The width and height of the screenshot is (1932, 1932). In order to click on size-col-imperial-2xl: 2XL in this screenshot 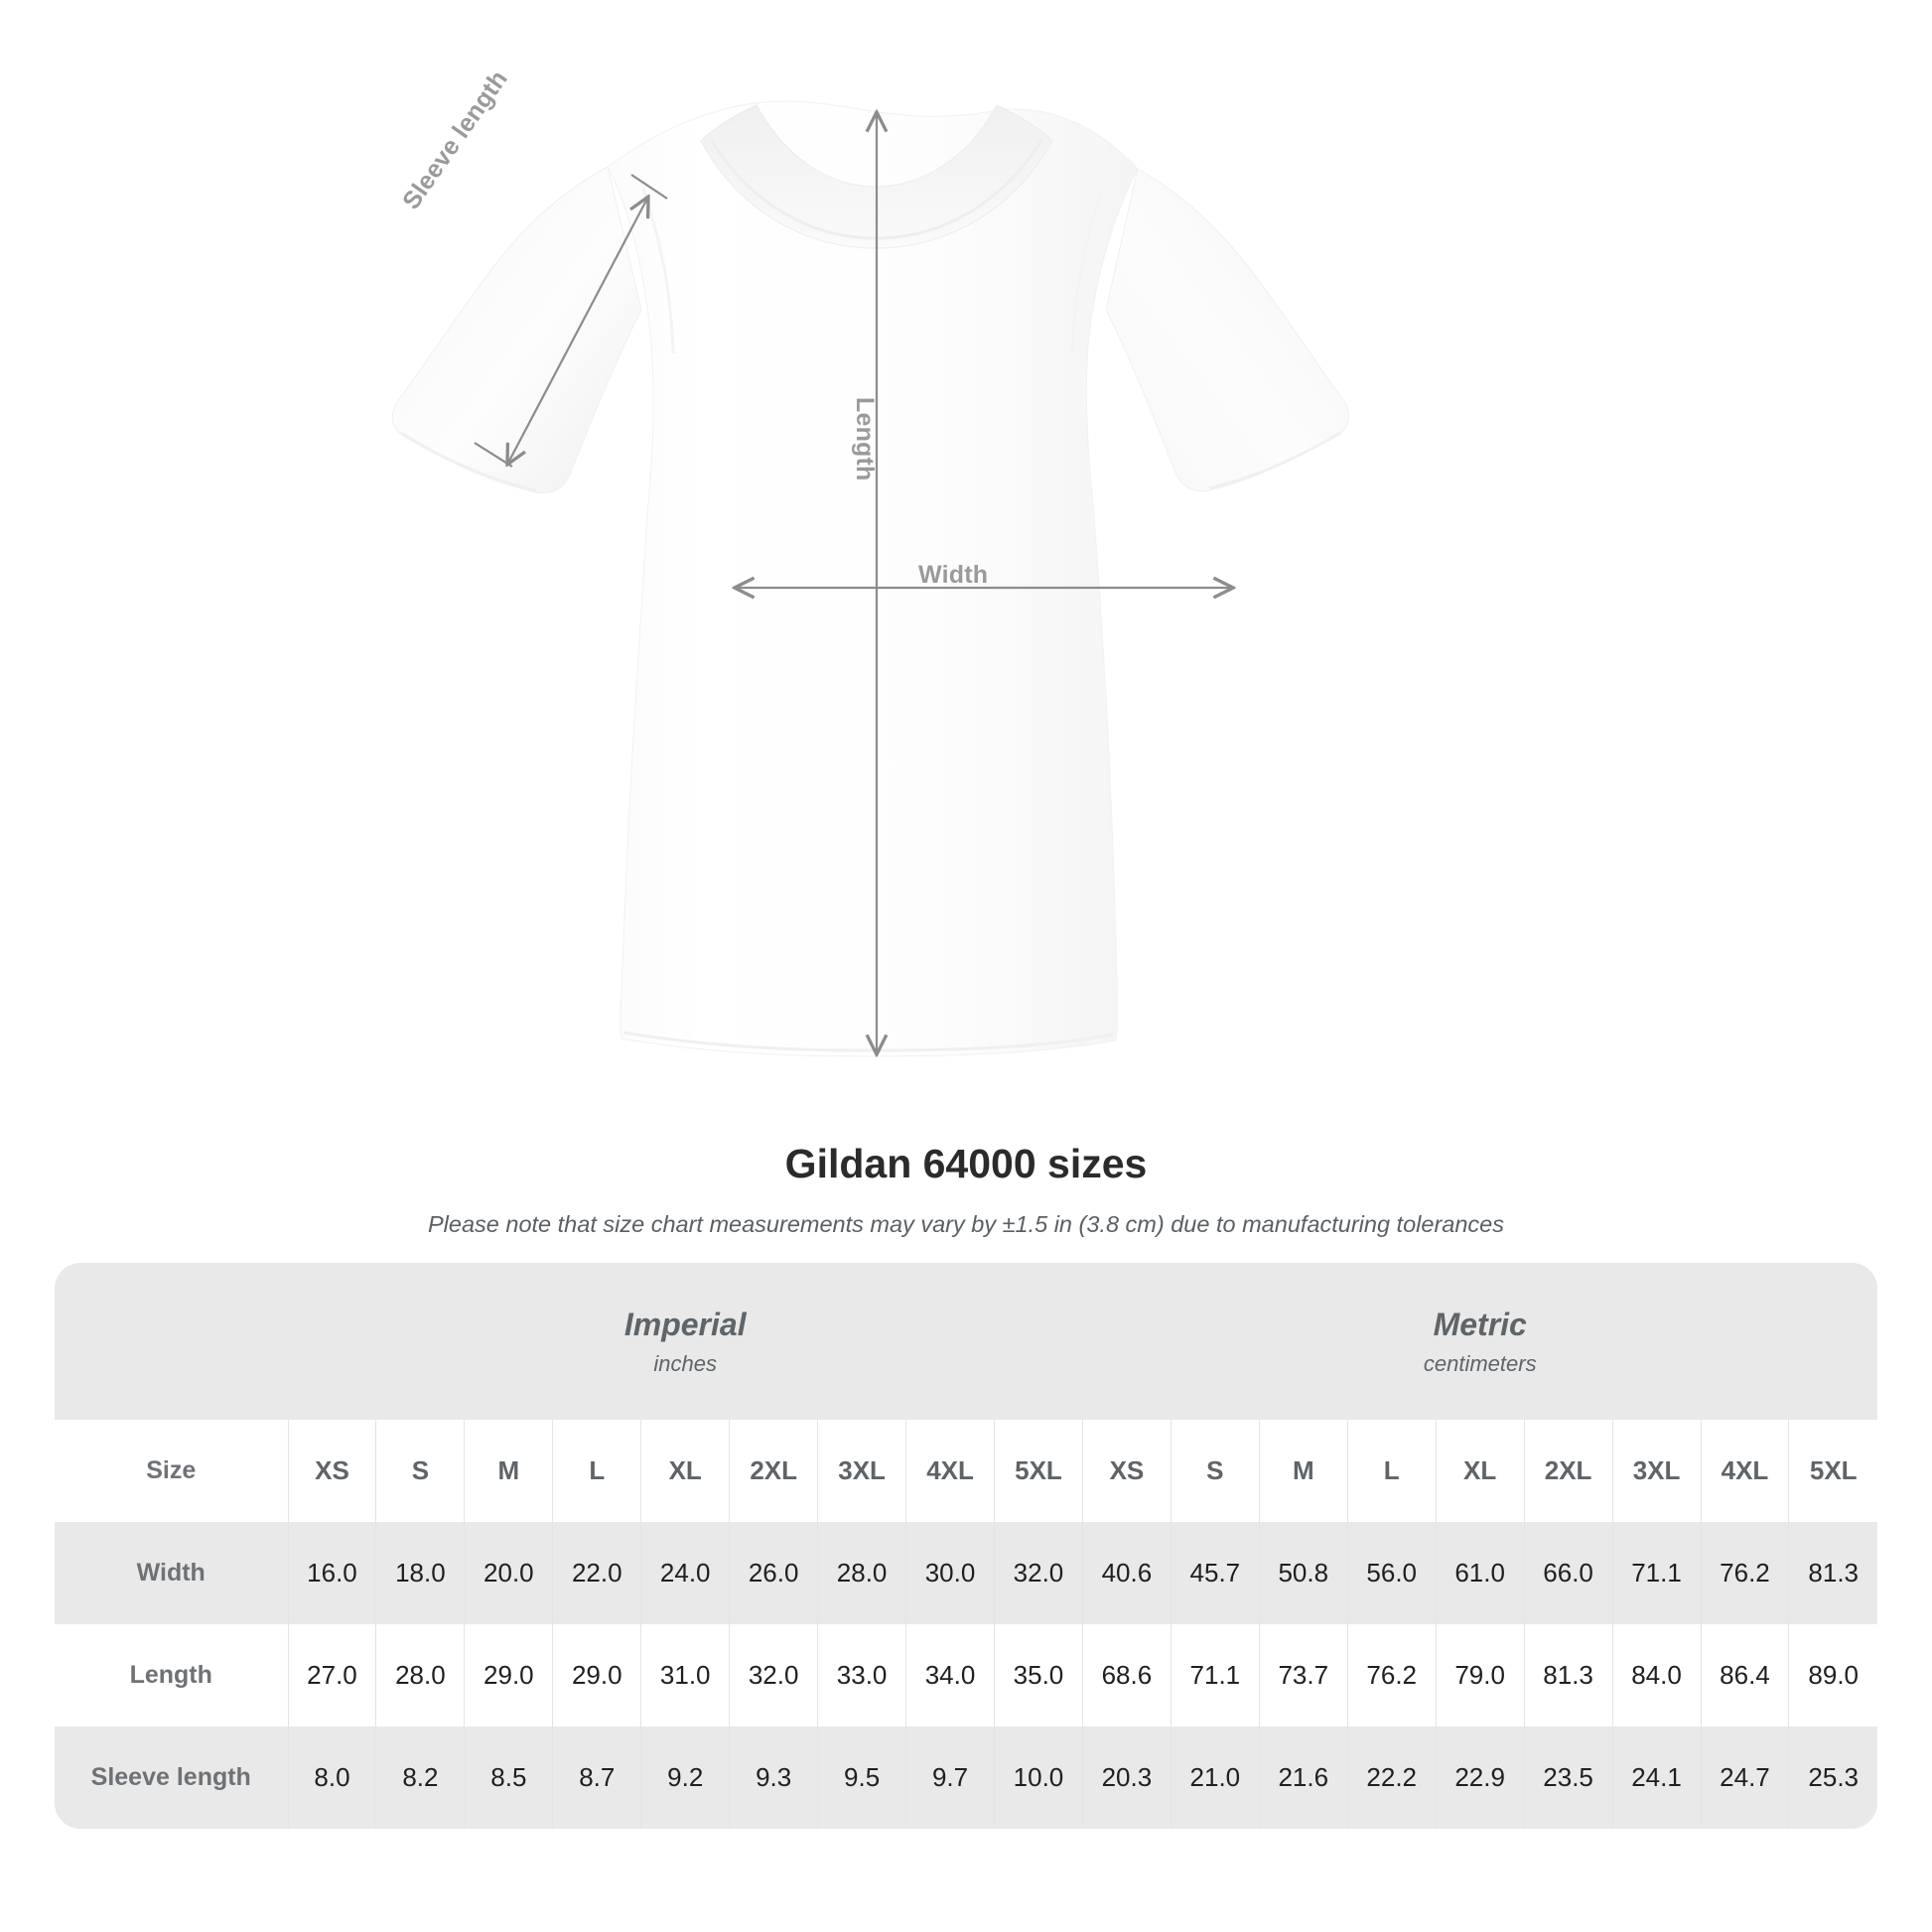, I will do `click(774, 1471)`.